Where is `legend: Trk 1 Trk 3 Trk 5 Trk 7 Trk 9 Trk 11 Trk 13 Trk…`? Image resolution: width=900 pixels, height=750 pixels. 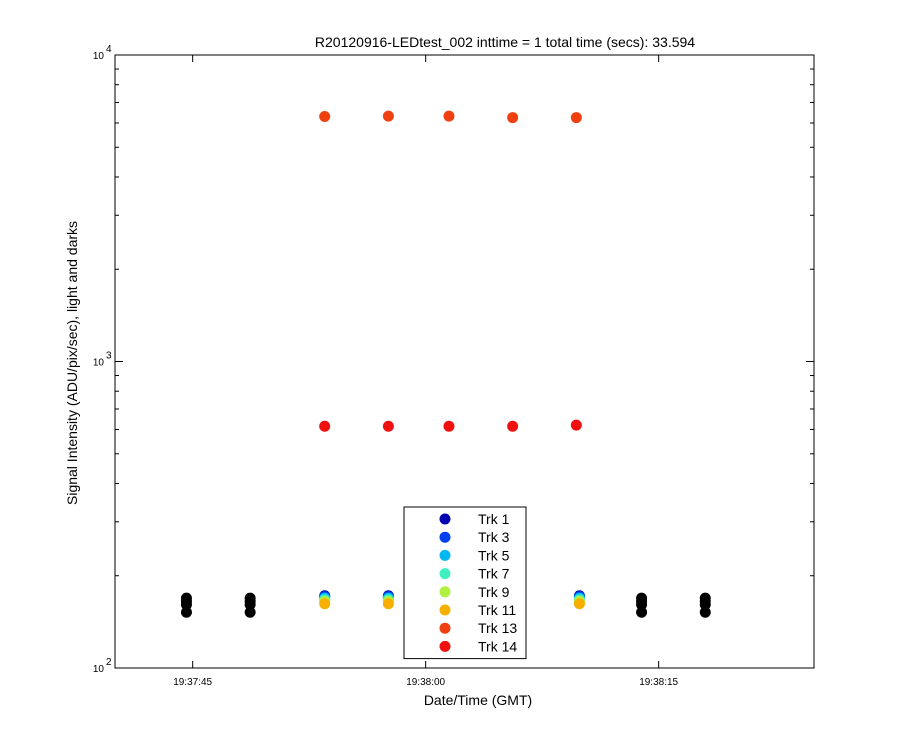
legend: Trk 1 Trk 3 Trk 5 Trk 7 Trk 9 Trk 11 Trk 13 Trk… is located at coordinates (465, 583).